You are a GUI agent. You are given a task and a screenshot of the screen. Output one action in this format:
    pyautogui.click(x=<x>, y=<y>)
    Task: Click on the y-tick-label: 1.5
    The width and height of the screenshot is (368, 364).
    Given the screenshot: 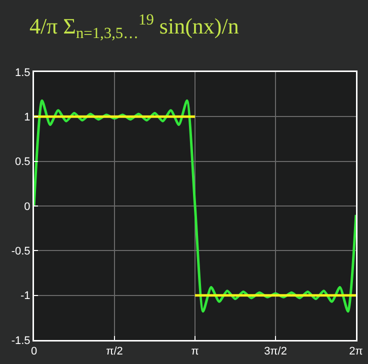 What is the action you would take?
    pyautogui.click(x=22, y=72)
    